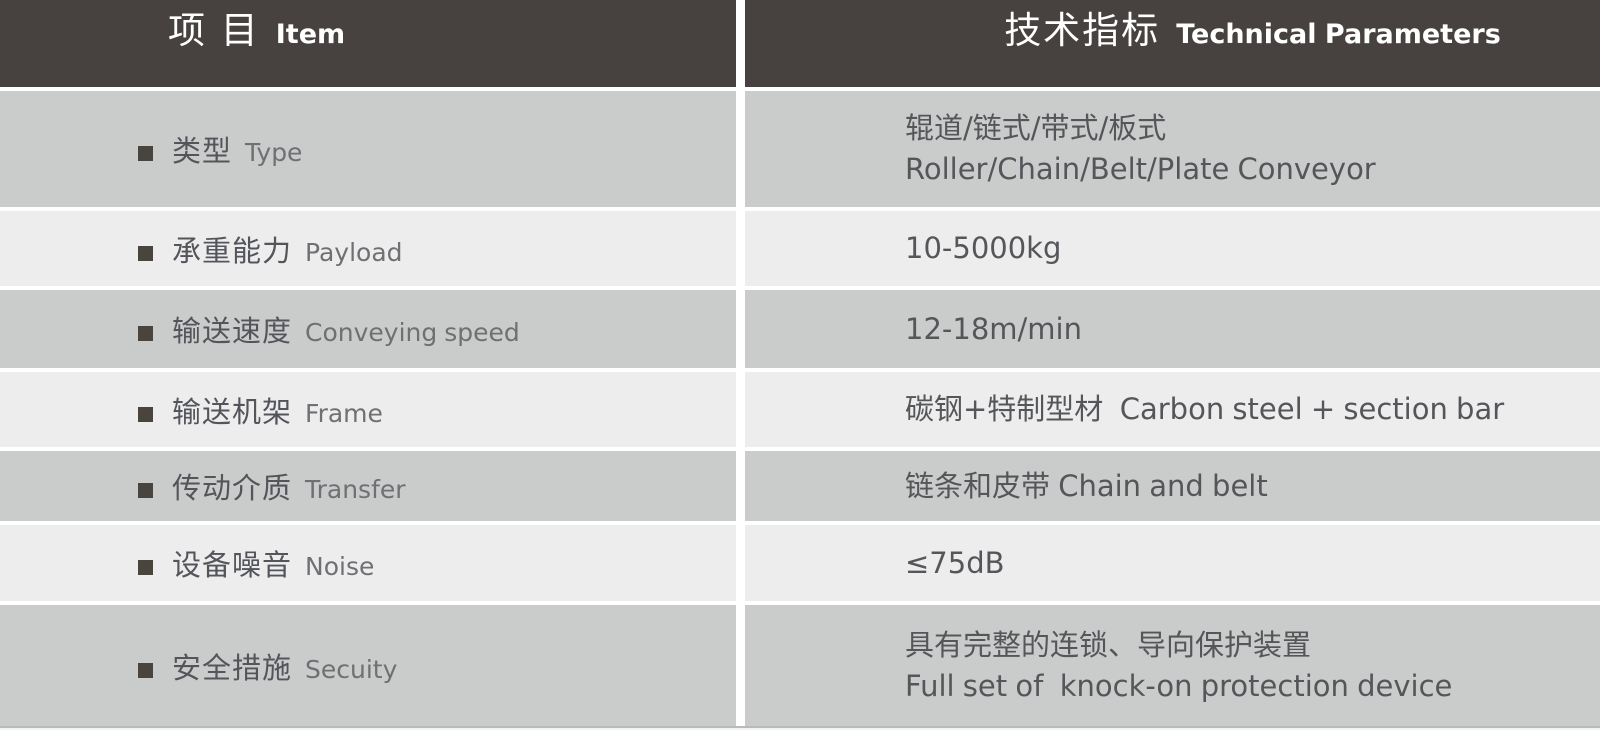 This screenshot has width=1600, height=730. I want to click on row-security-label-en: Secuity, so click(351, 669).